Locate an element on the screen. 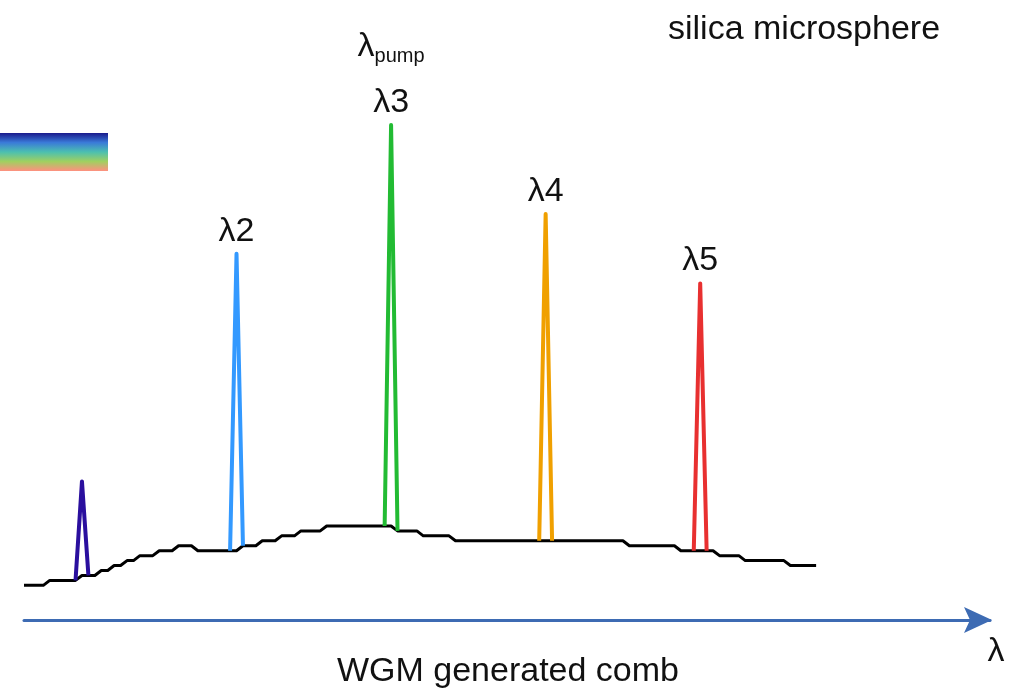 This screenshot has height=696, width=1016. x-axis-title: λ is located at coordinates (996, 649).